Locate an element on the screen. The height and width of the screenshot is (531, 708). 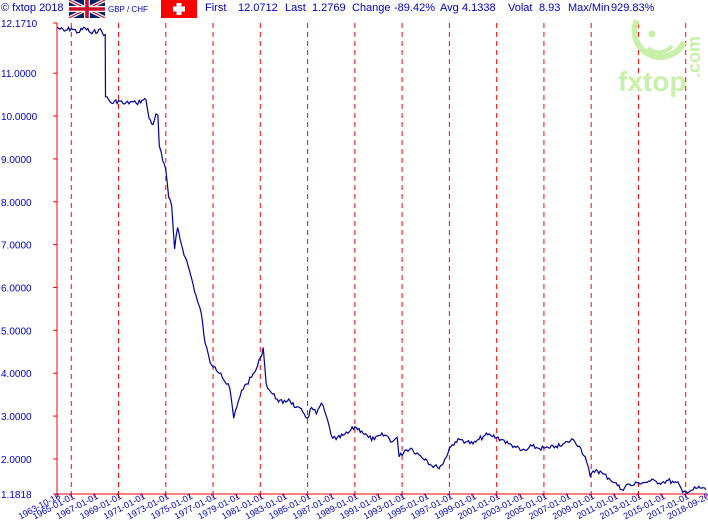
watermark-suffix: .com is located at coordinates (694, 57).